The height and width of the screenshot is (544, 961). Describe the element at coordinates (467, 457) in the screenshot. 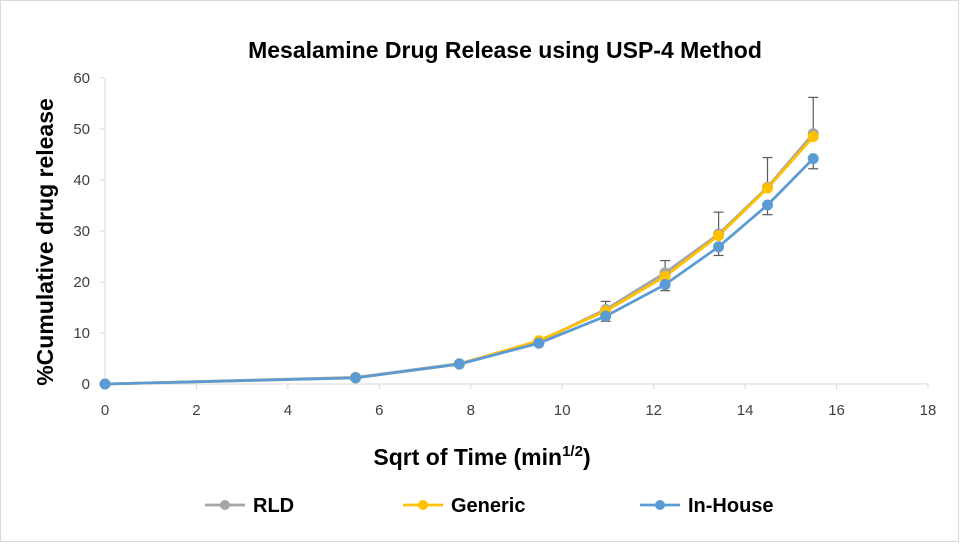

I see `x-axis-title-main: Sqrt of Time (min` at that location.